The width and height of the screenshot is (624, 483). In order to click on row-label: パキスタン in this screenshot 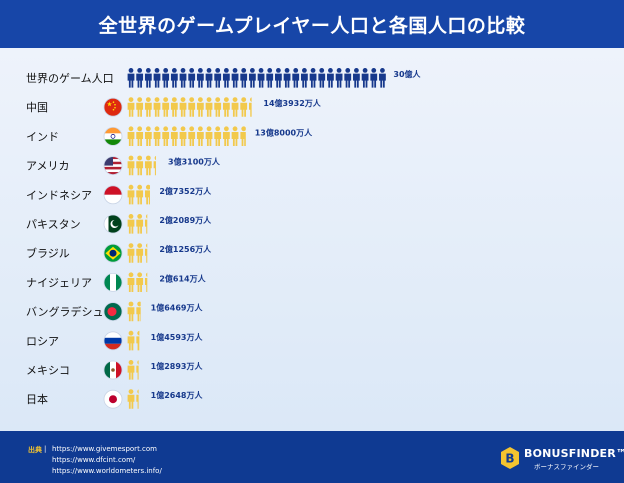, I will do `click(53, 224)`.